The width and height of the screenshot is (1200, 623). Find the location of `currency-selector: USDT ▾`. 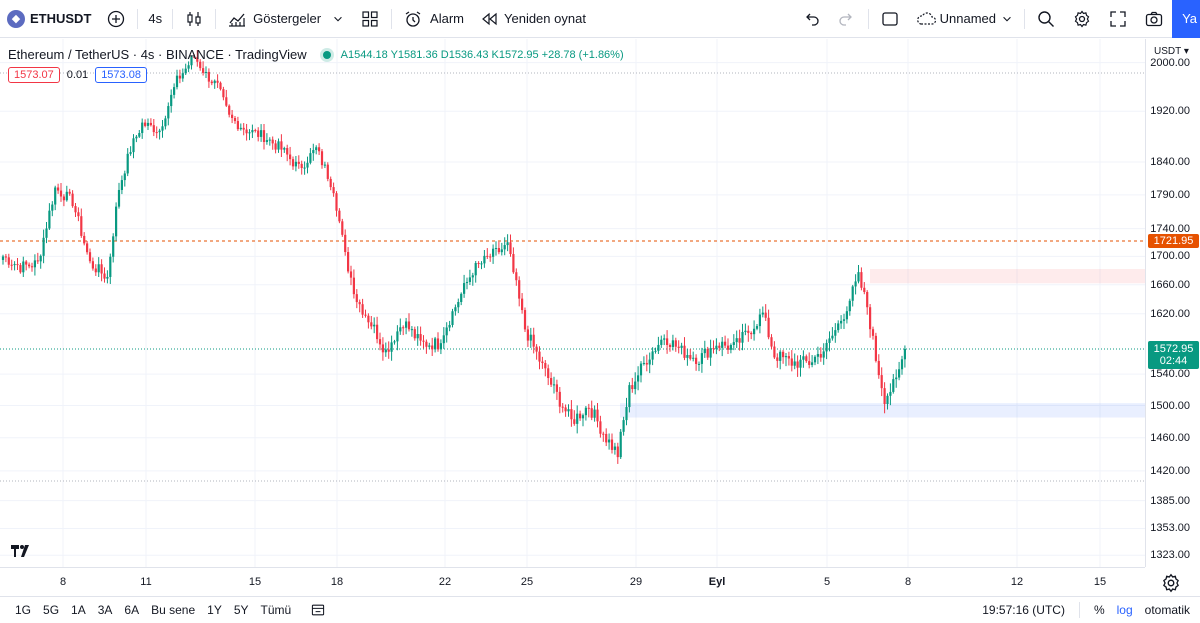

currency-selector: USDT ▾ is located at coordinates (1171, 51).